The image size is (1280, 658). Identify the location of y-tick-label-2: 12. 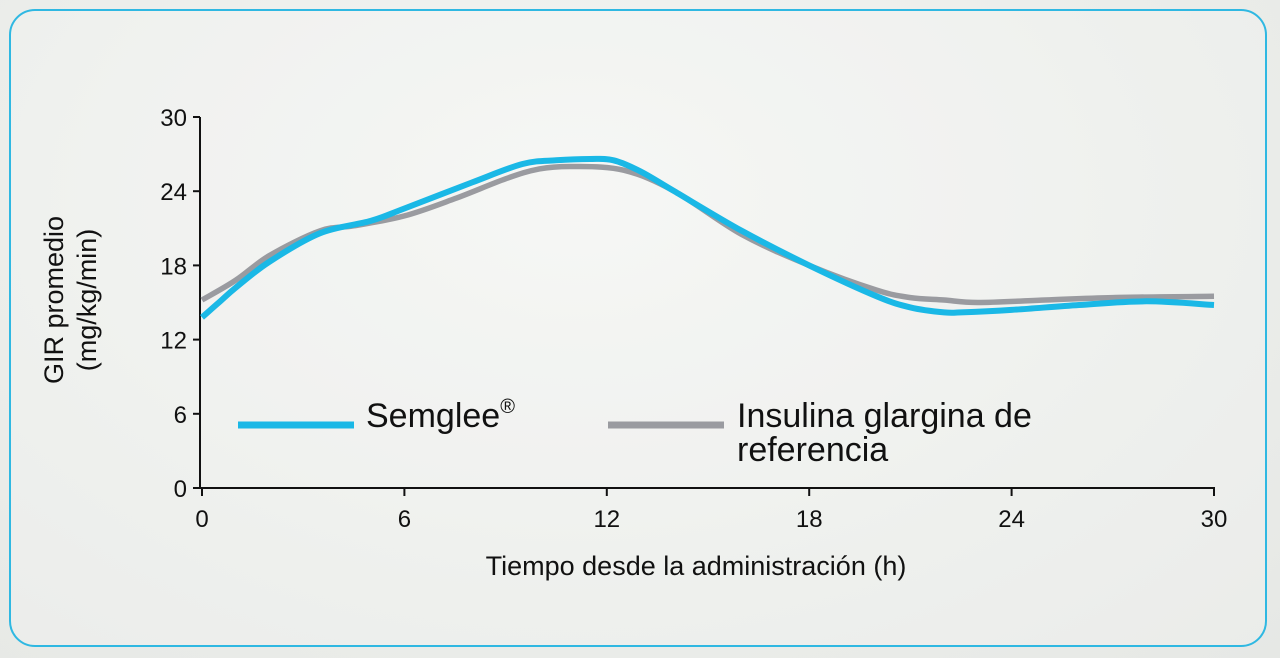
(173, 341).